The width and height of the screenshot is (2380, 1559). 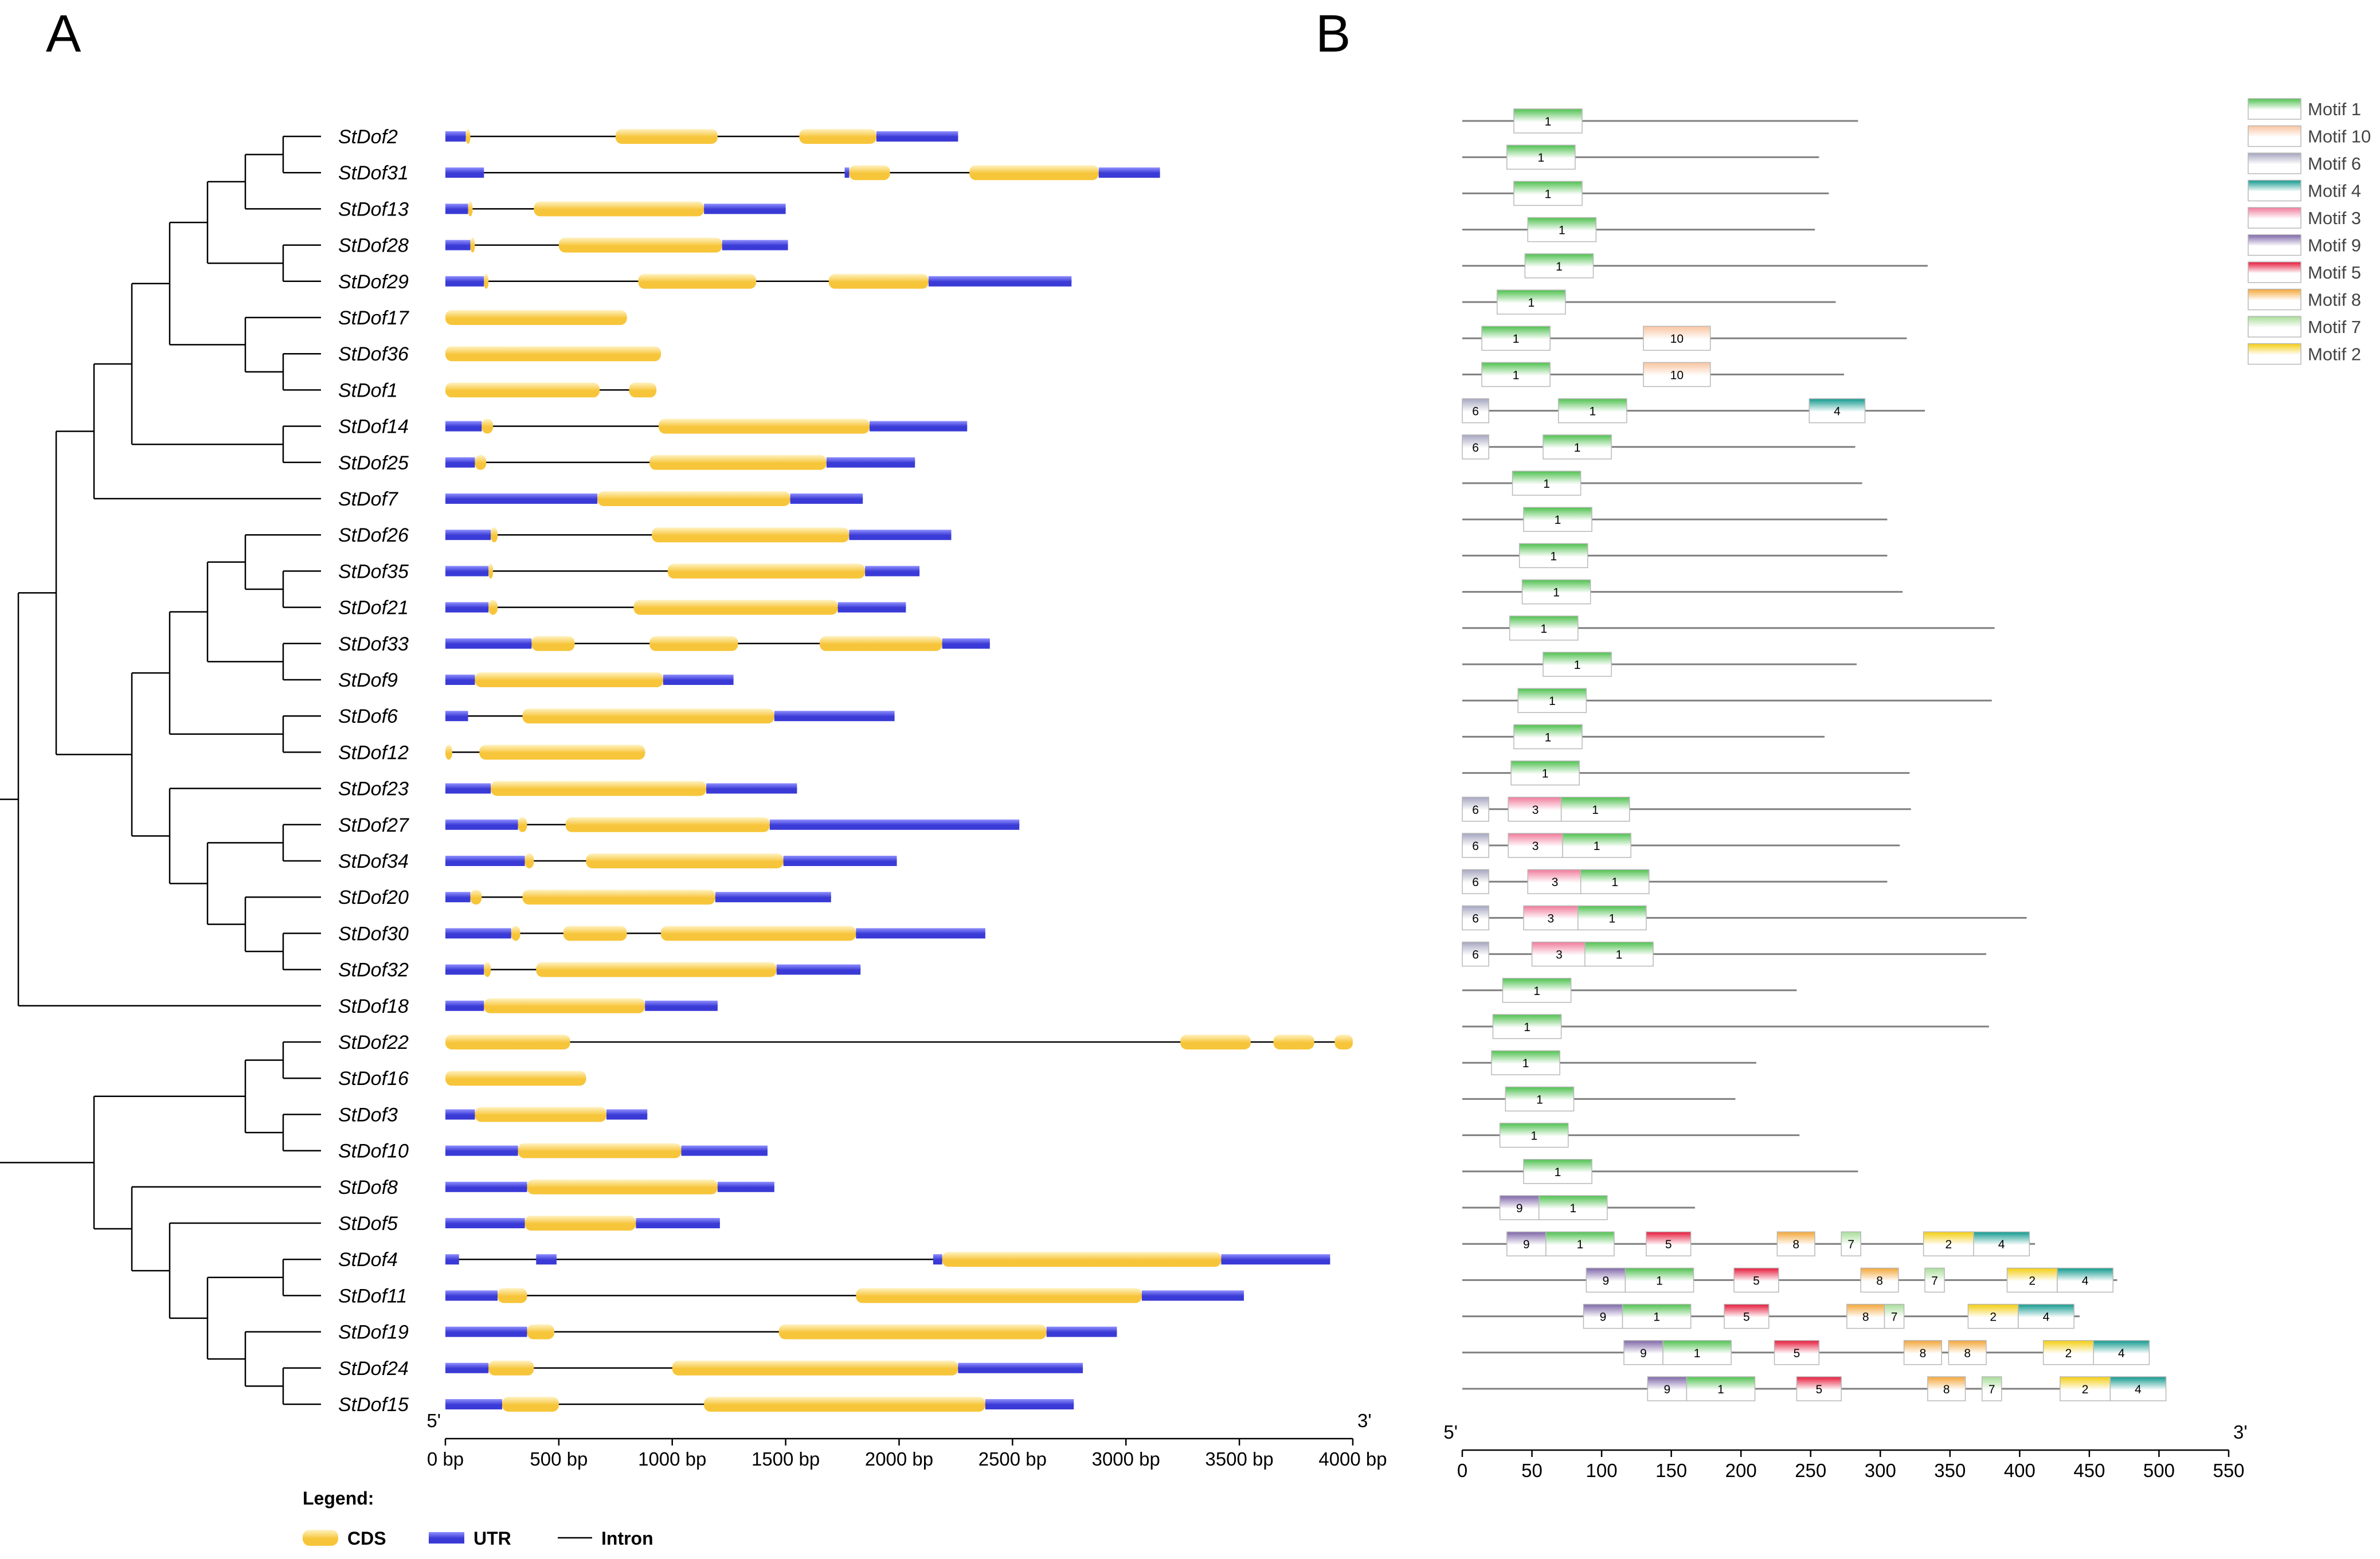 I want to click on motif-7-box: 7, so click(x=1992, y=1388).